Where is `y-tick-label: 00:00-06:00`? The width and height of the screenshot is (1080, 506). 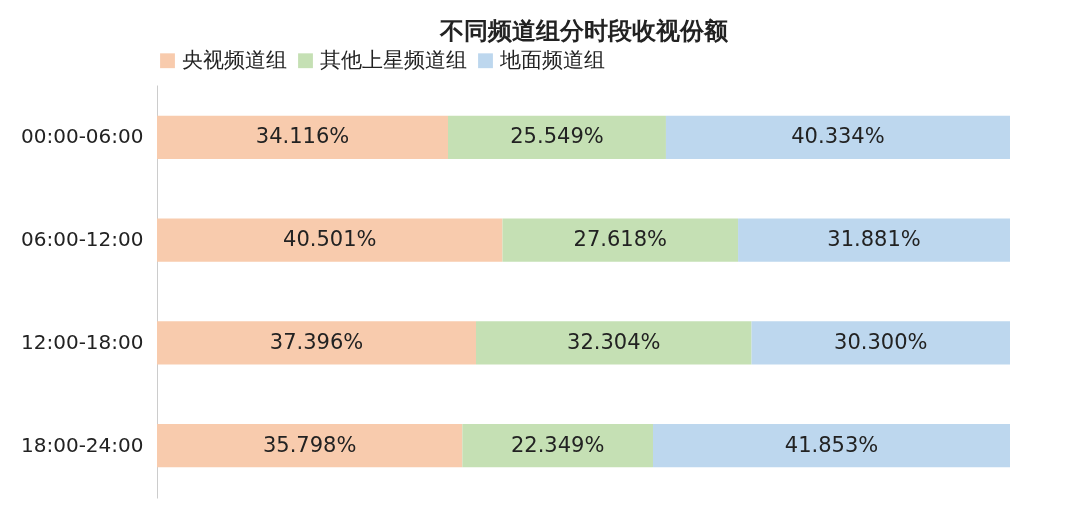
y-tick-label: 00:00-06:00 is located at coordinates (82, 136).